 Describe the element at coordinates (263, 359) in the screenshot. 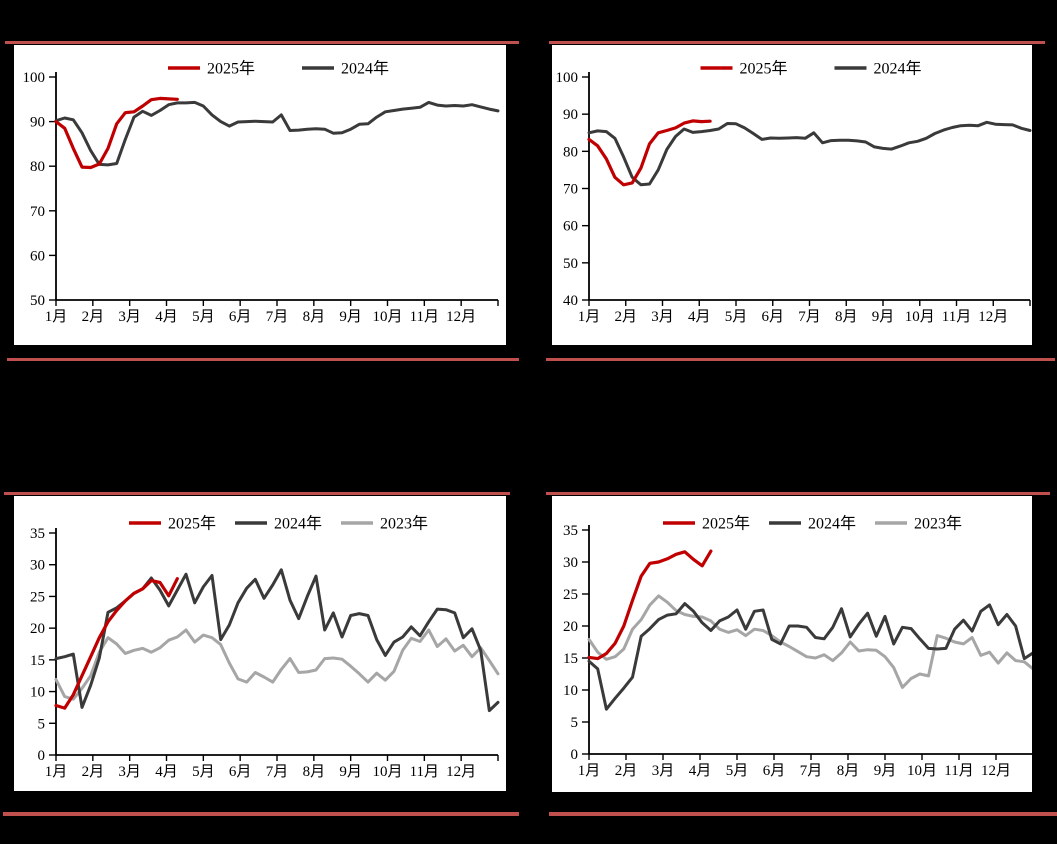

I see `figure-rule-top-left-footer` at that location.